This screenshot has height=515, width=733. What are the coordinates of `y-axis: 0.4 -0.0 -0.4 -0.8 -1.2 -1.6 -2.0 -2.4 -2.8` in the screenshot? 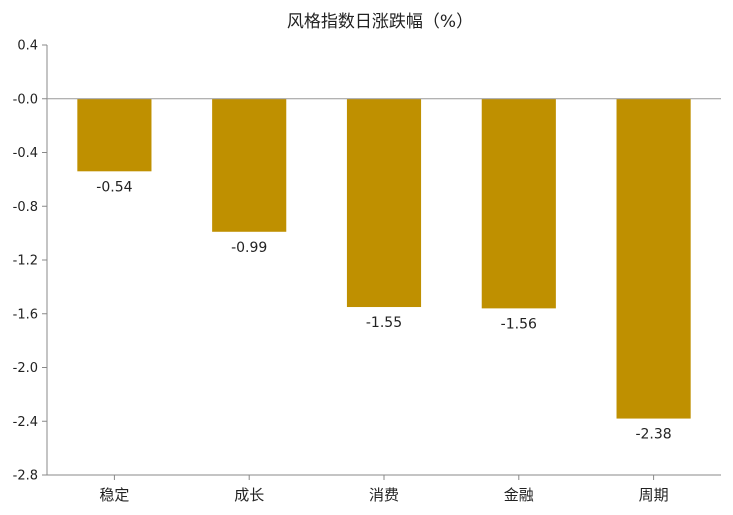 It's located at (30, 261).